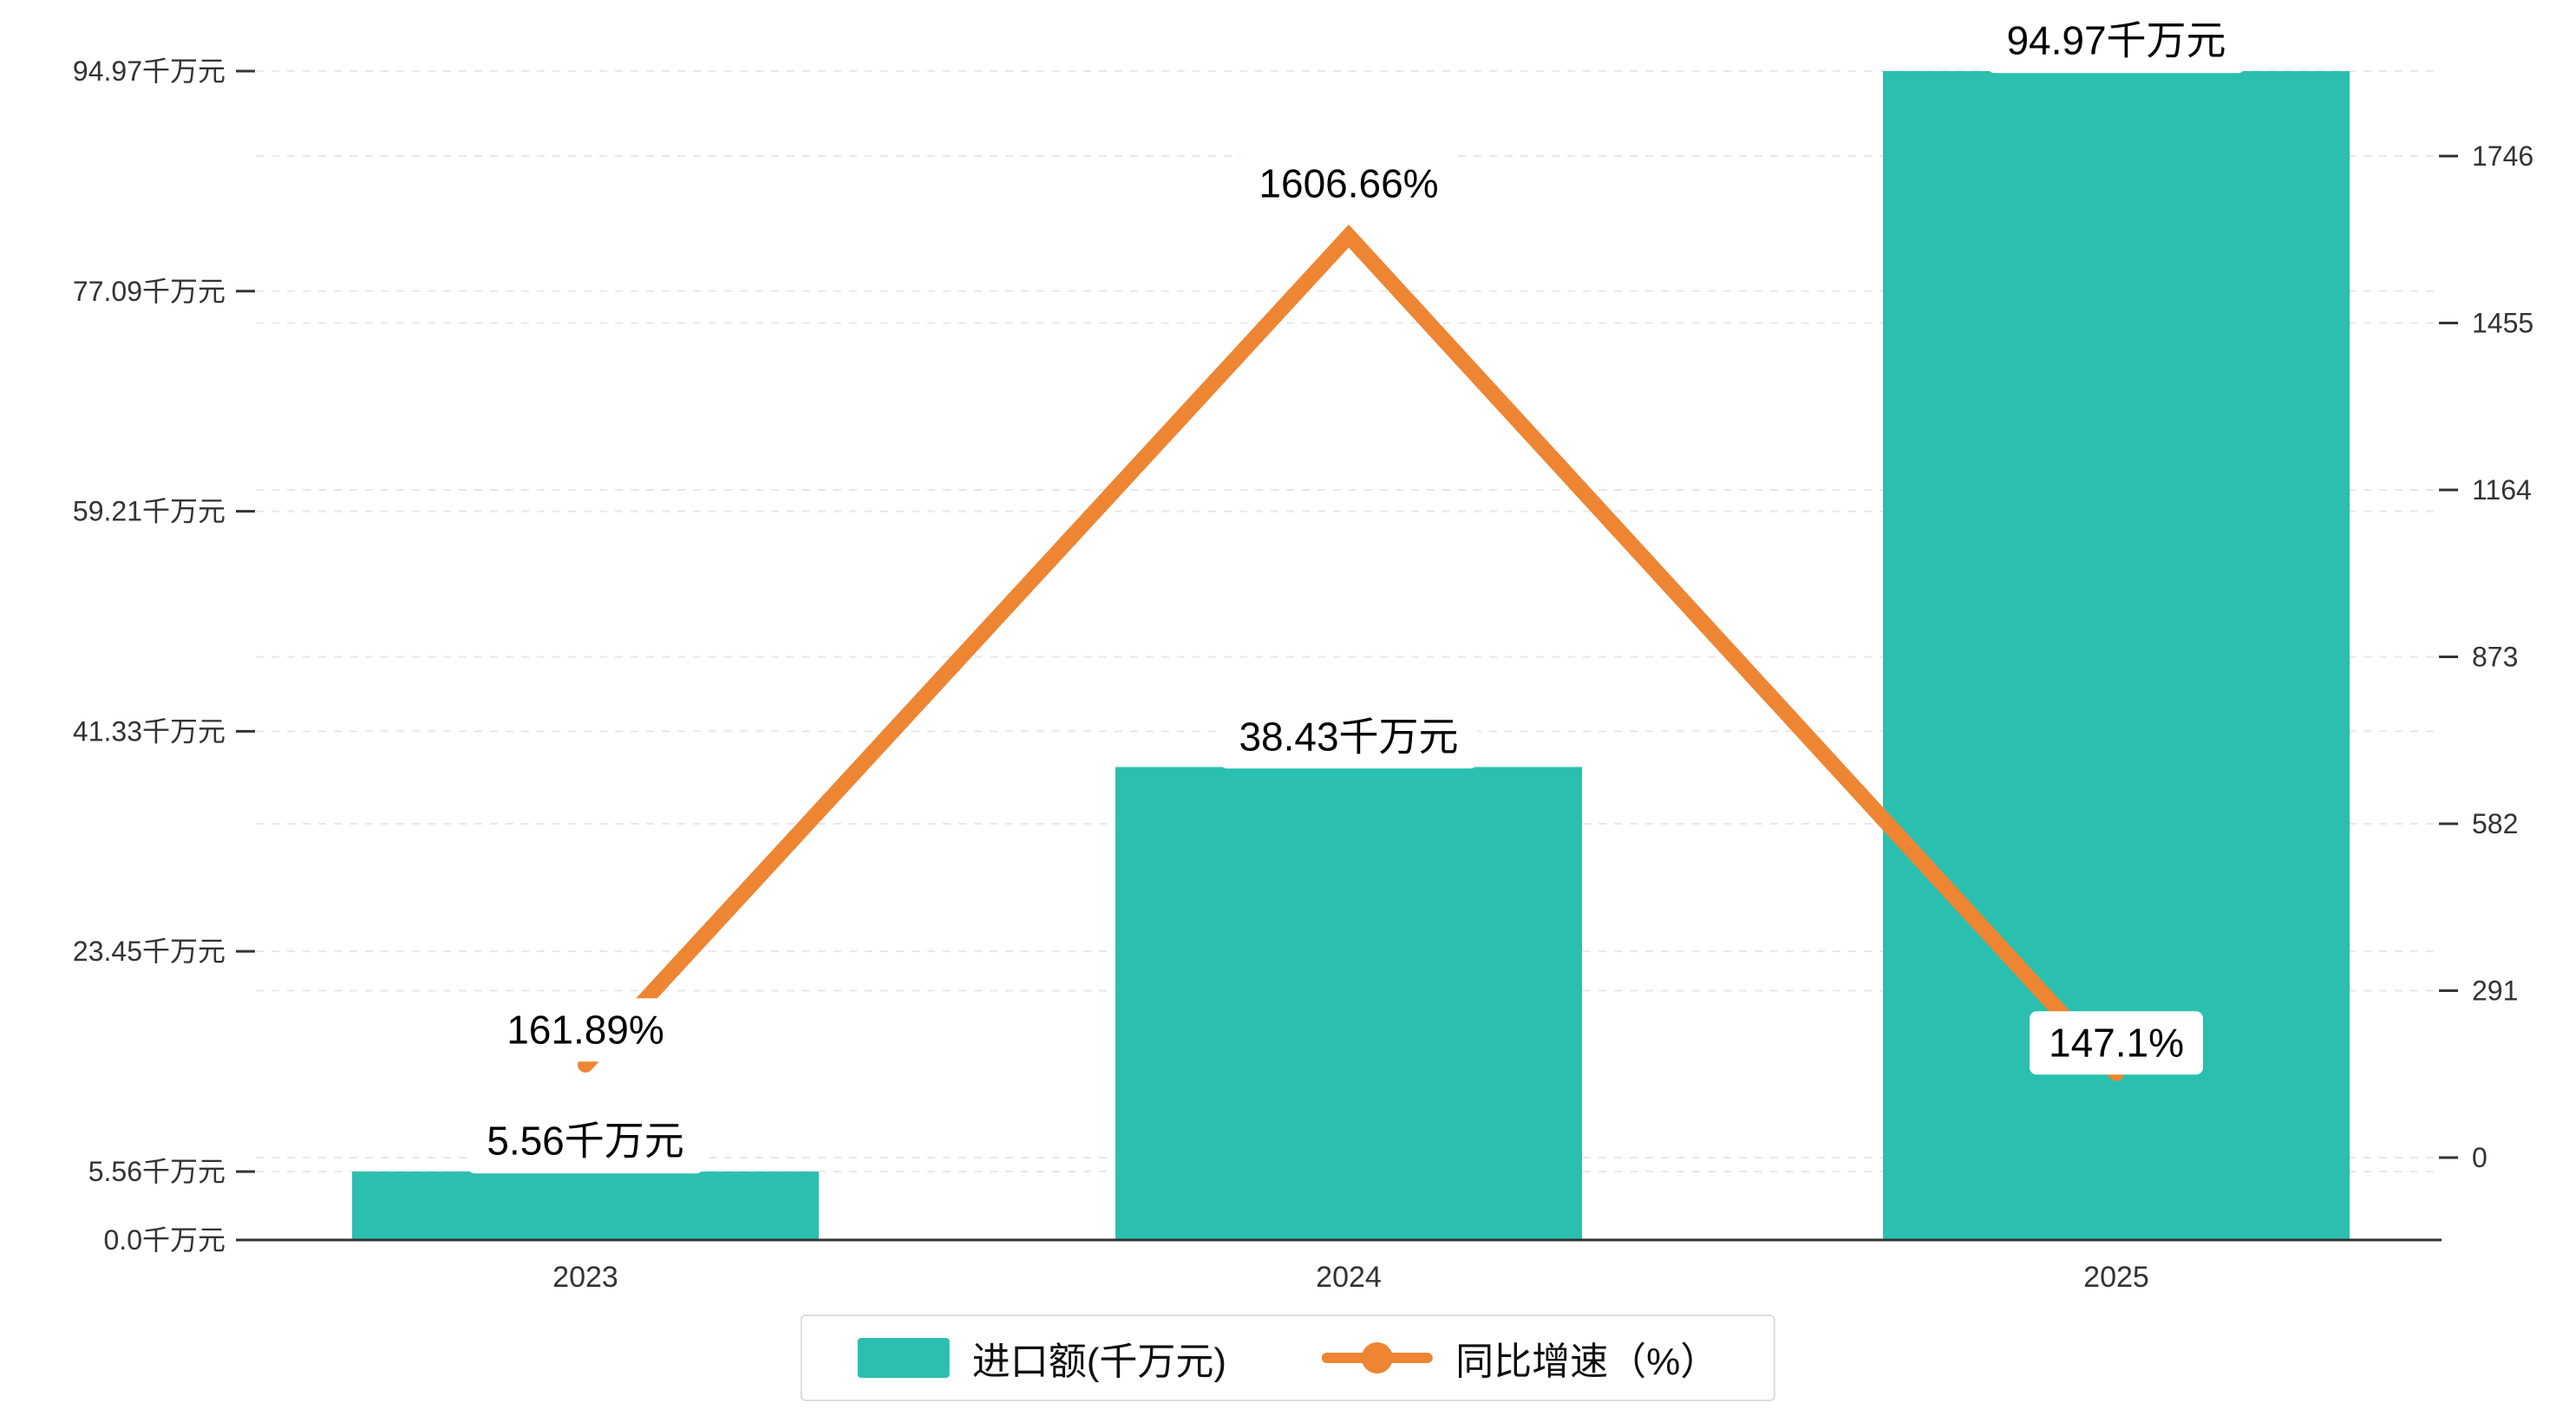 This screenshot has width=2576, height=1416. Describe the element at coordinates (149, 731) in the screenshot. I see `left-axis-tick: 41.33千万元` at that location.